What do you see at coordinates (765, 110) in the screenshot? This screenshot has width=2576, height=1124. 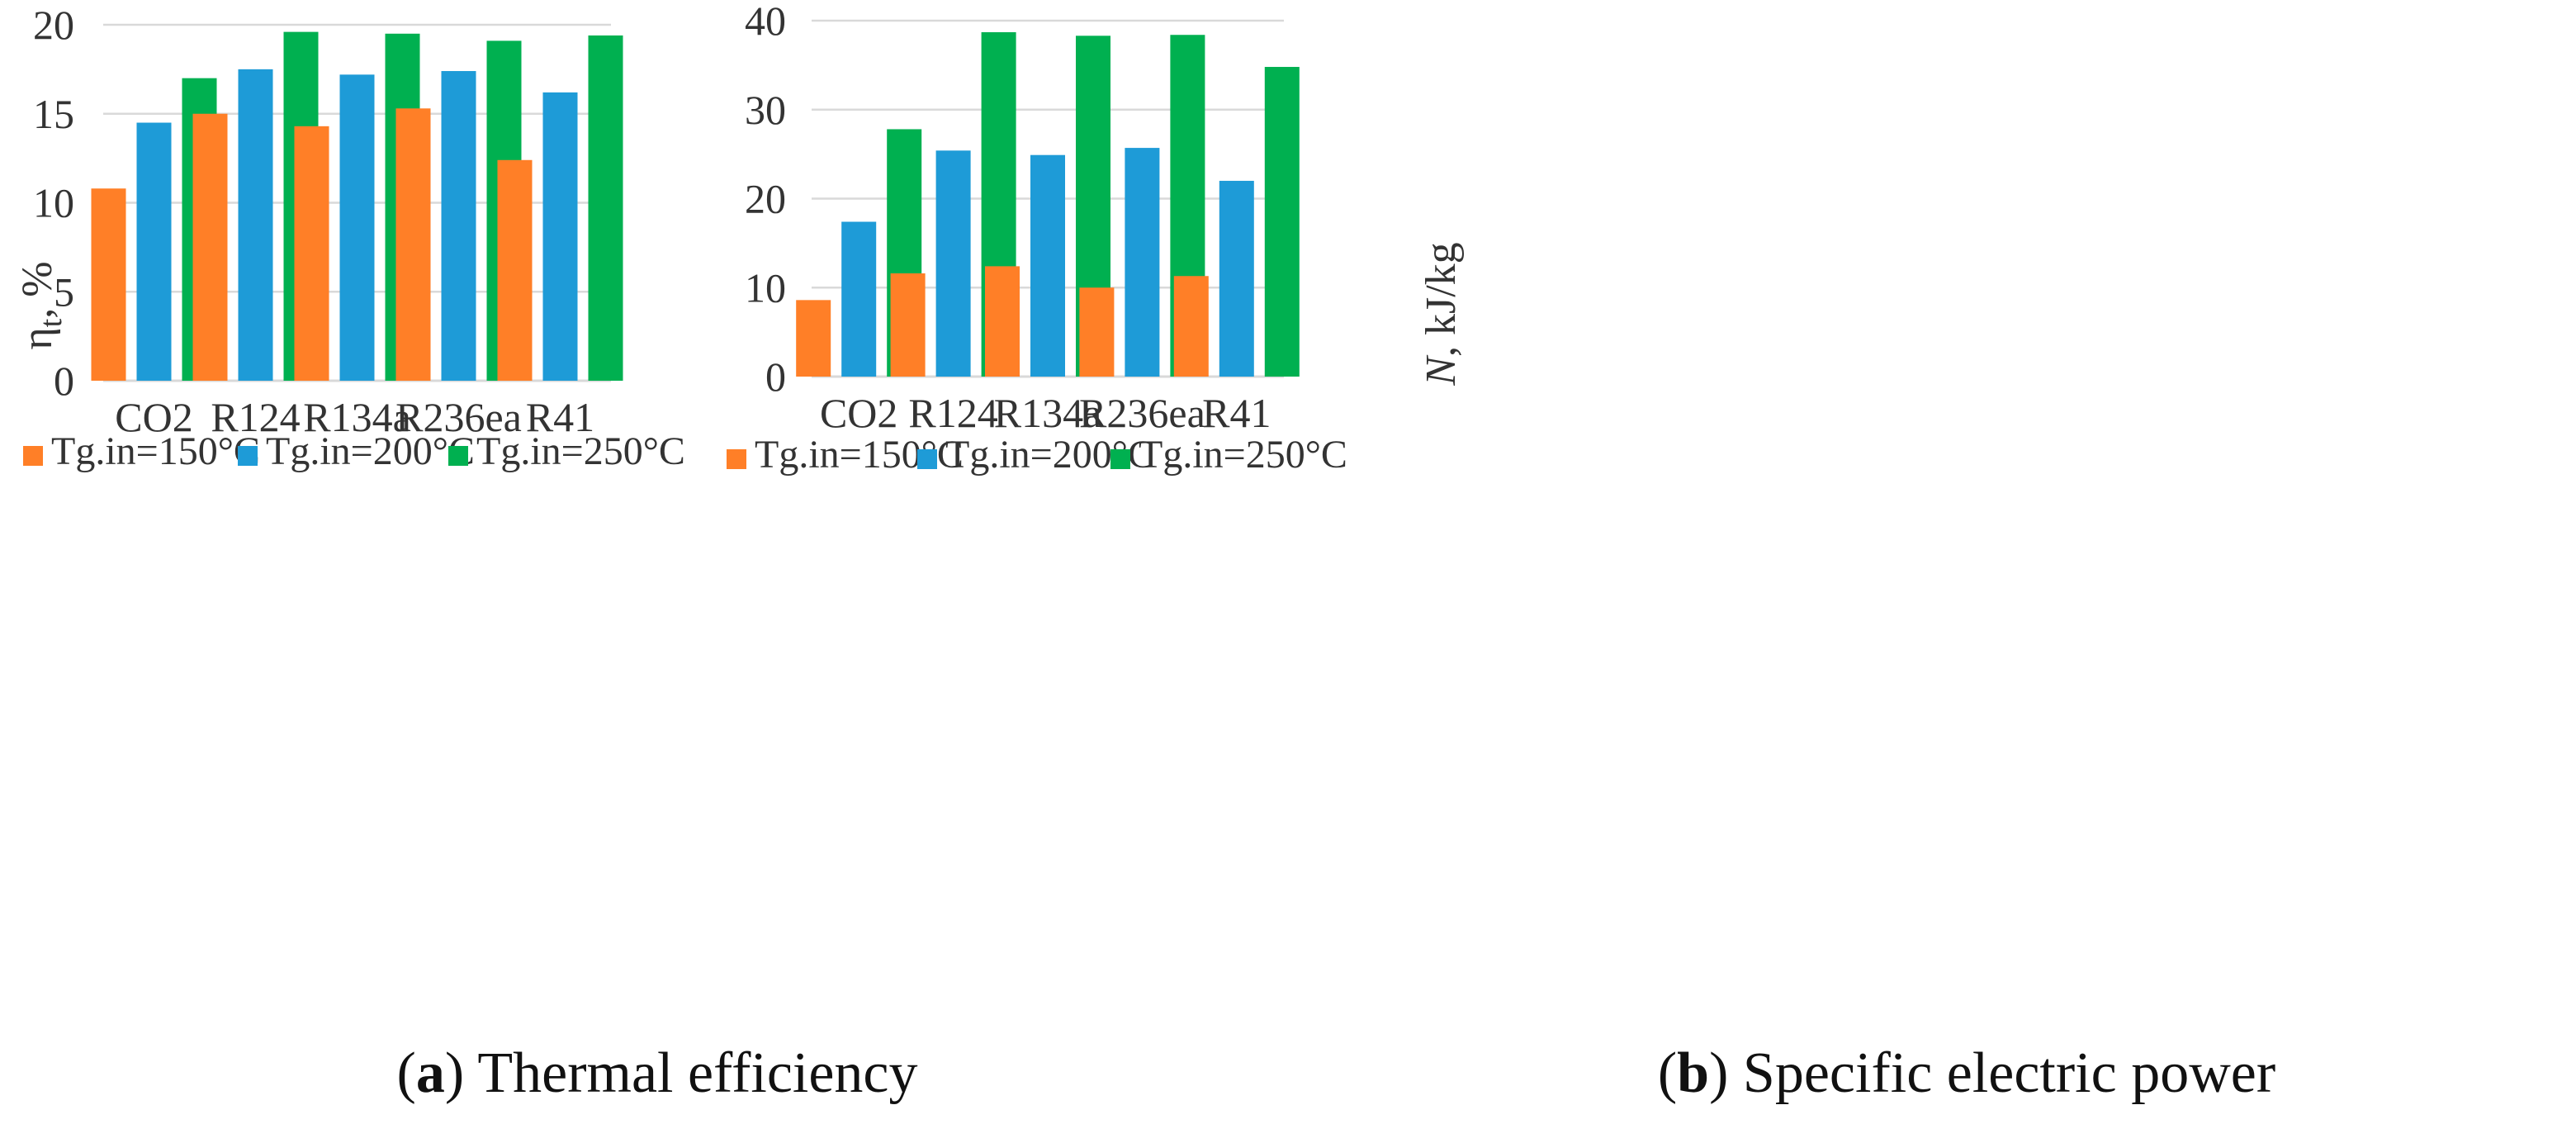 I see `chart-b-y-tick-label: 30` at bounding box center [765, 110].